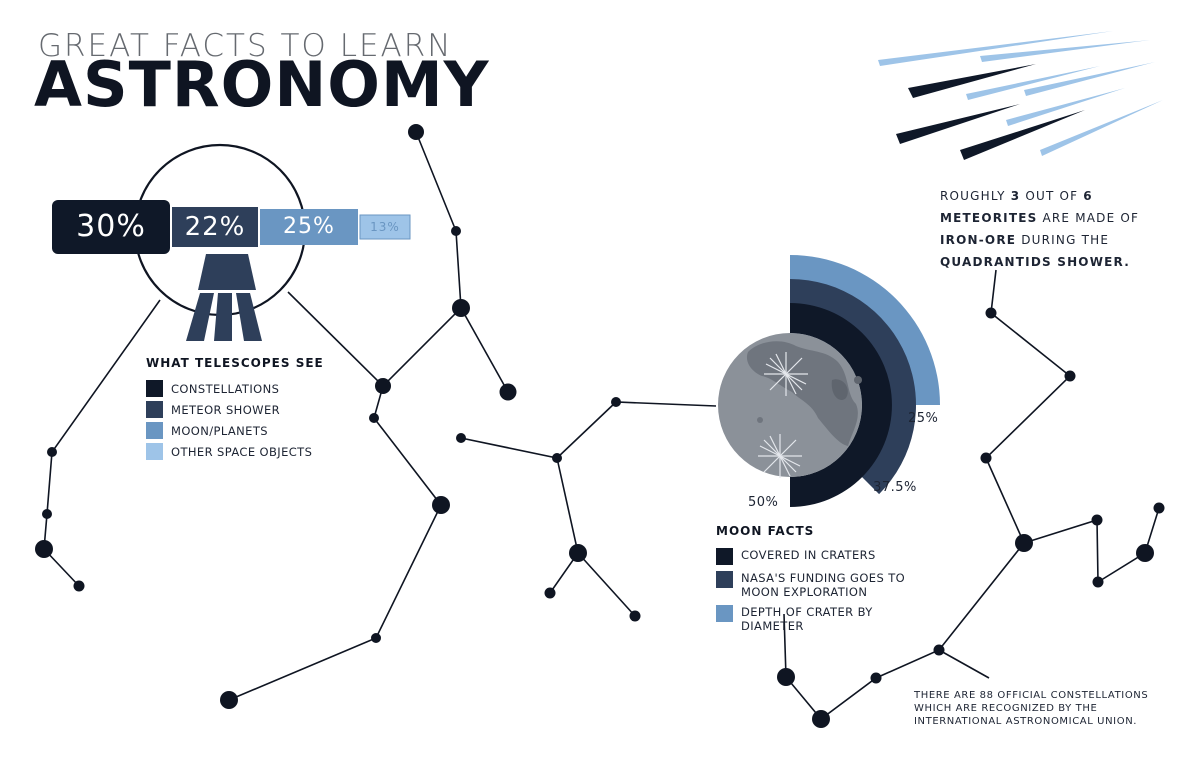  I want to click on moon-legend-item: DEPTH OF CRATER BY DIAMETER, so click(836, 619).